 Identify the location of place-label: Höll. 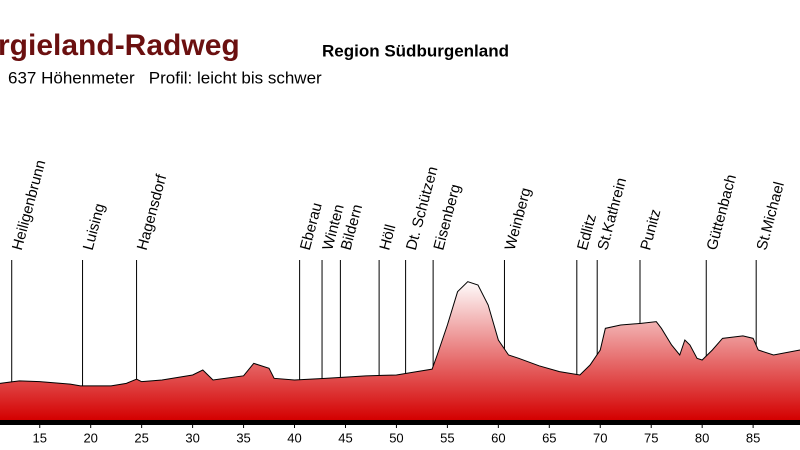
(387, 237).